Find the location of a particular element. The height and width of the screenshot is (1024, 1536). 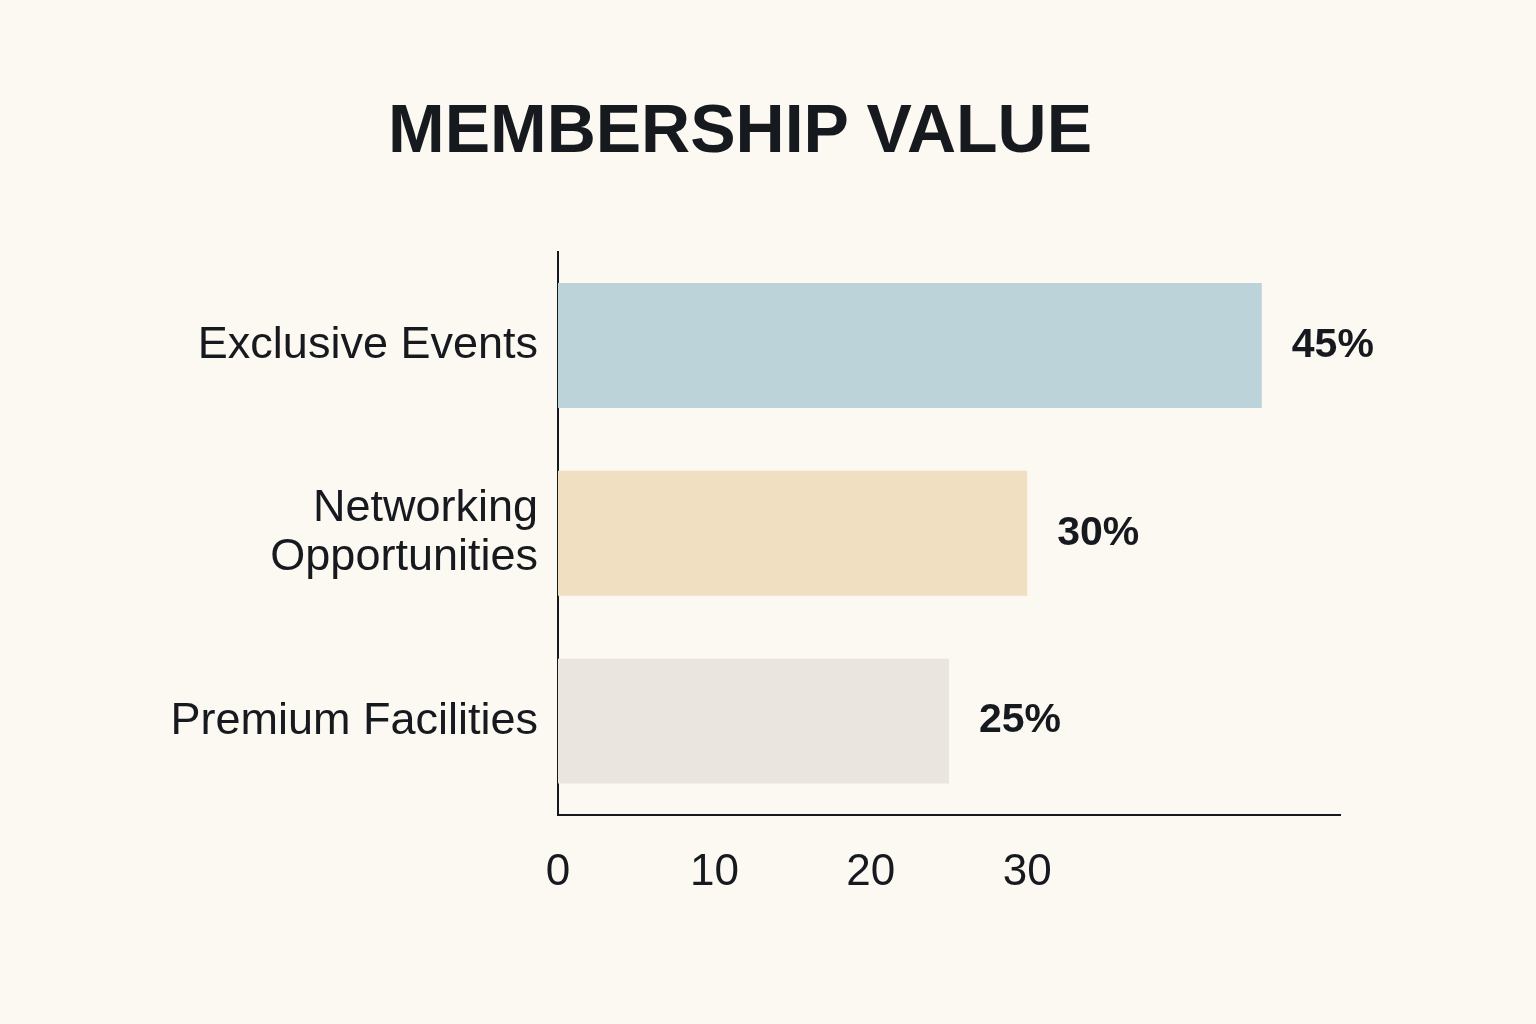

y-tick-label: Premium Facilities is located at coordinates (354, 718).